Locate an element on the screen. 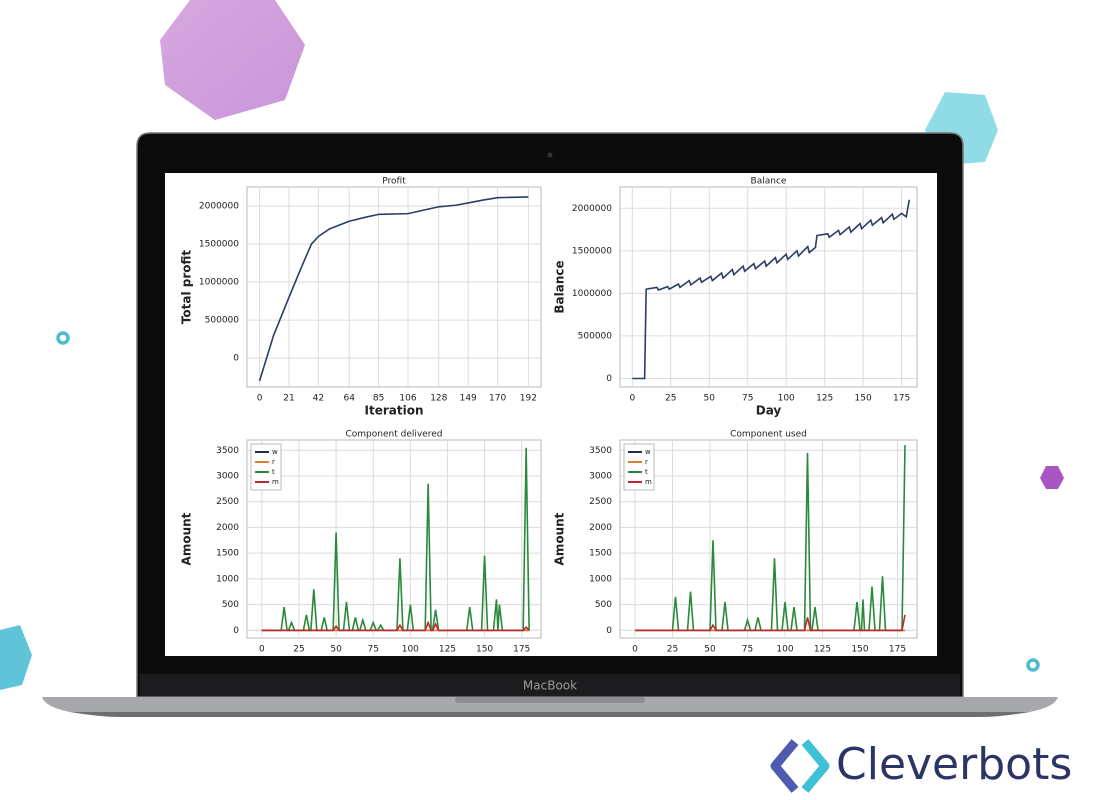 The width and height of the screenshot is (1100, 800). x-tick-label: 42 is located at coordinates (318, 399).